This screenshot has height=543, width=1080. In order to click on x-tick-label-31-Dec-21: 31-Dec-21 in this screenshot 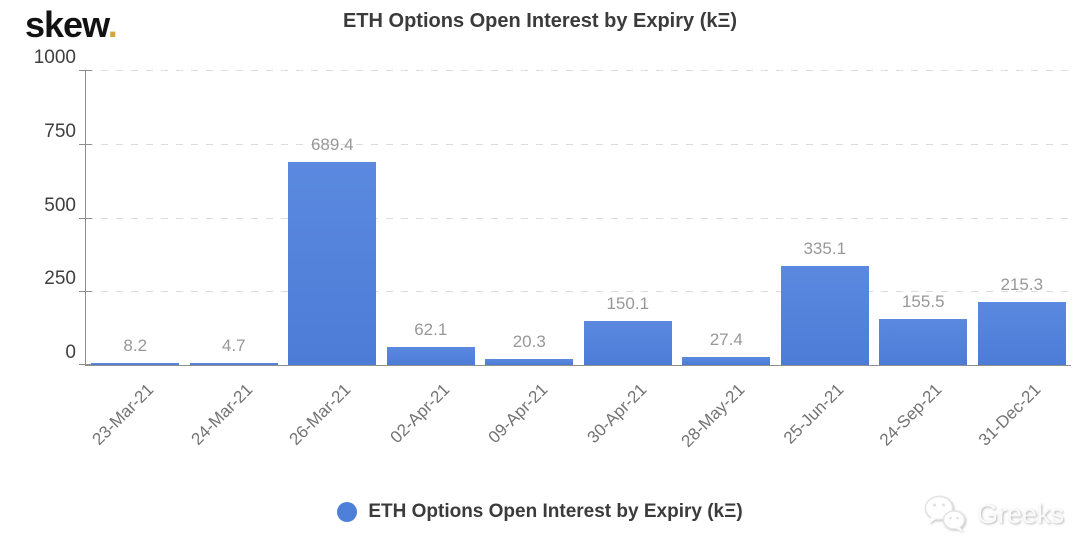, I will do `click(1009, 415)`.